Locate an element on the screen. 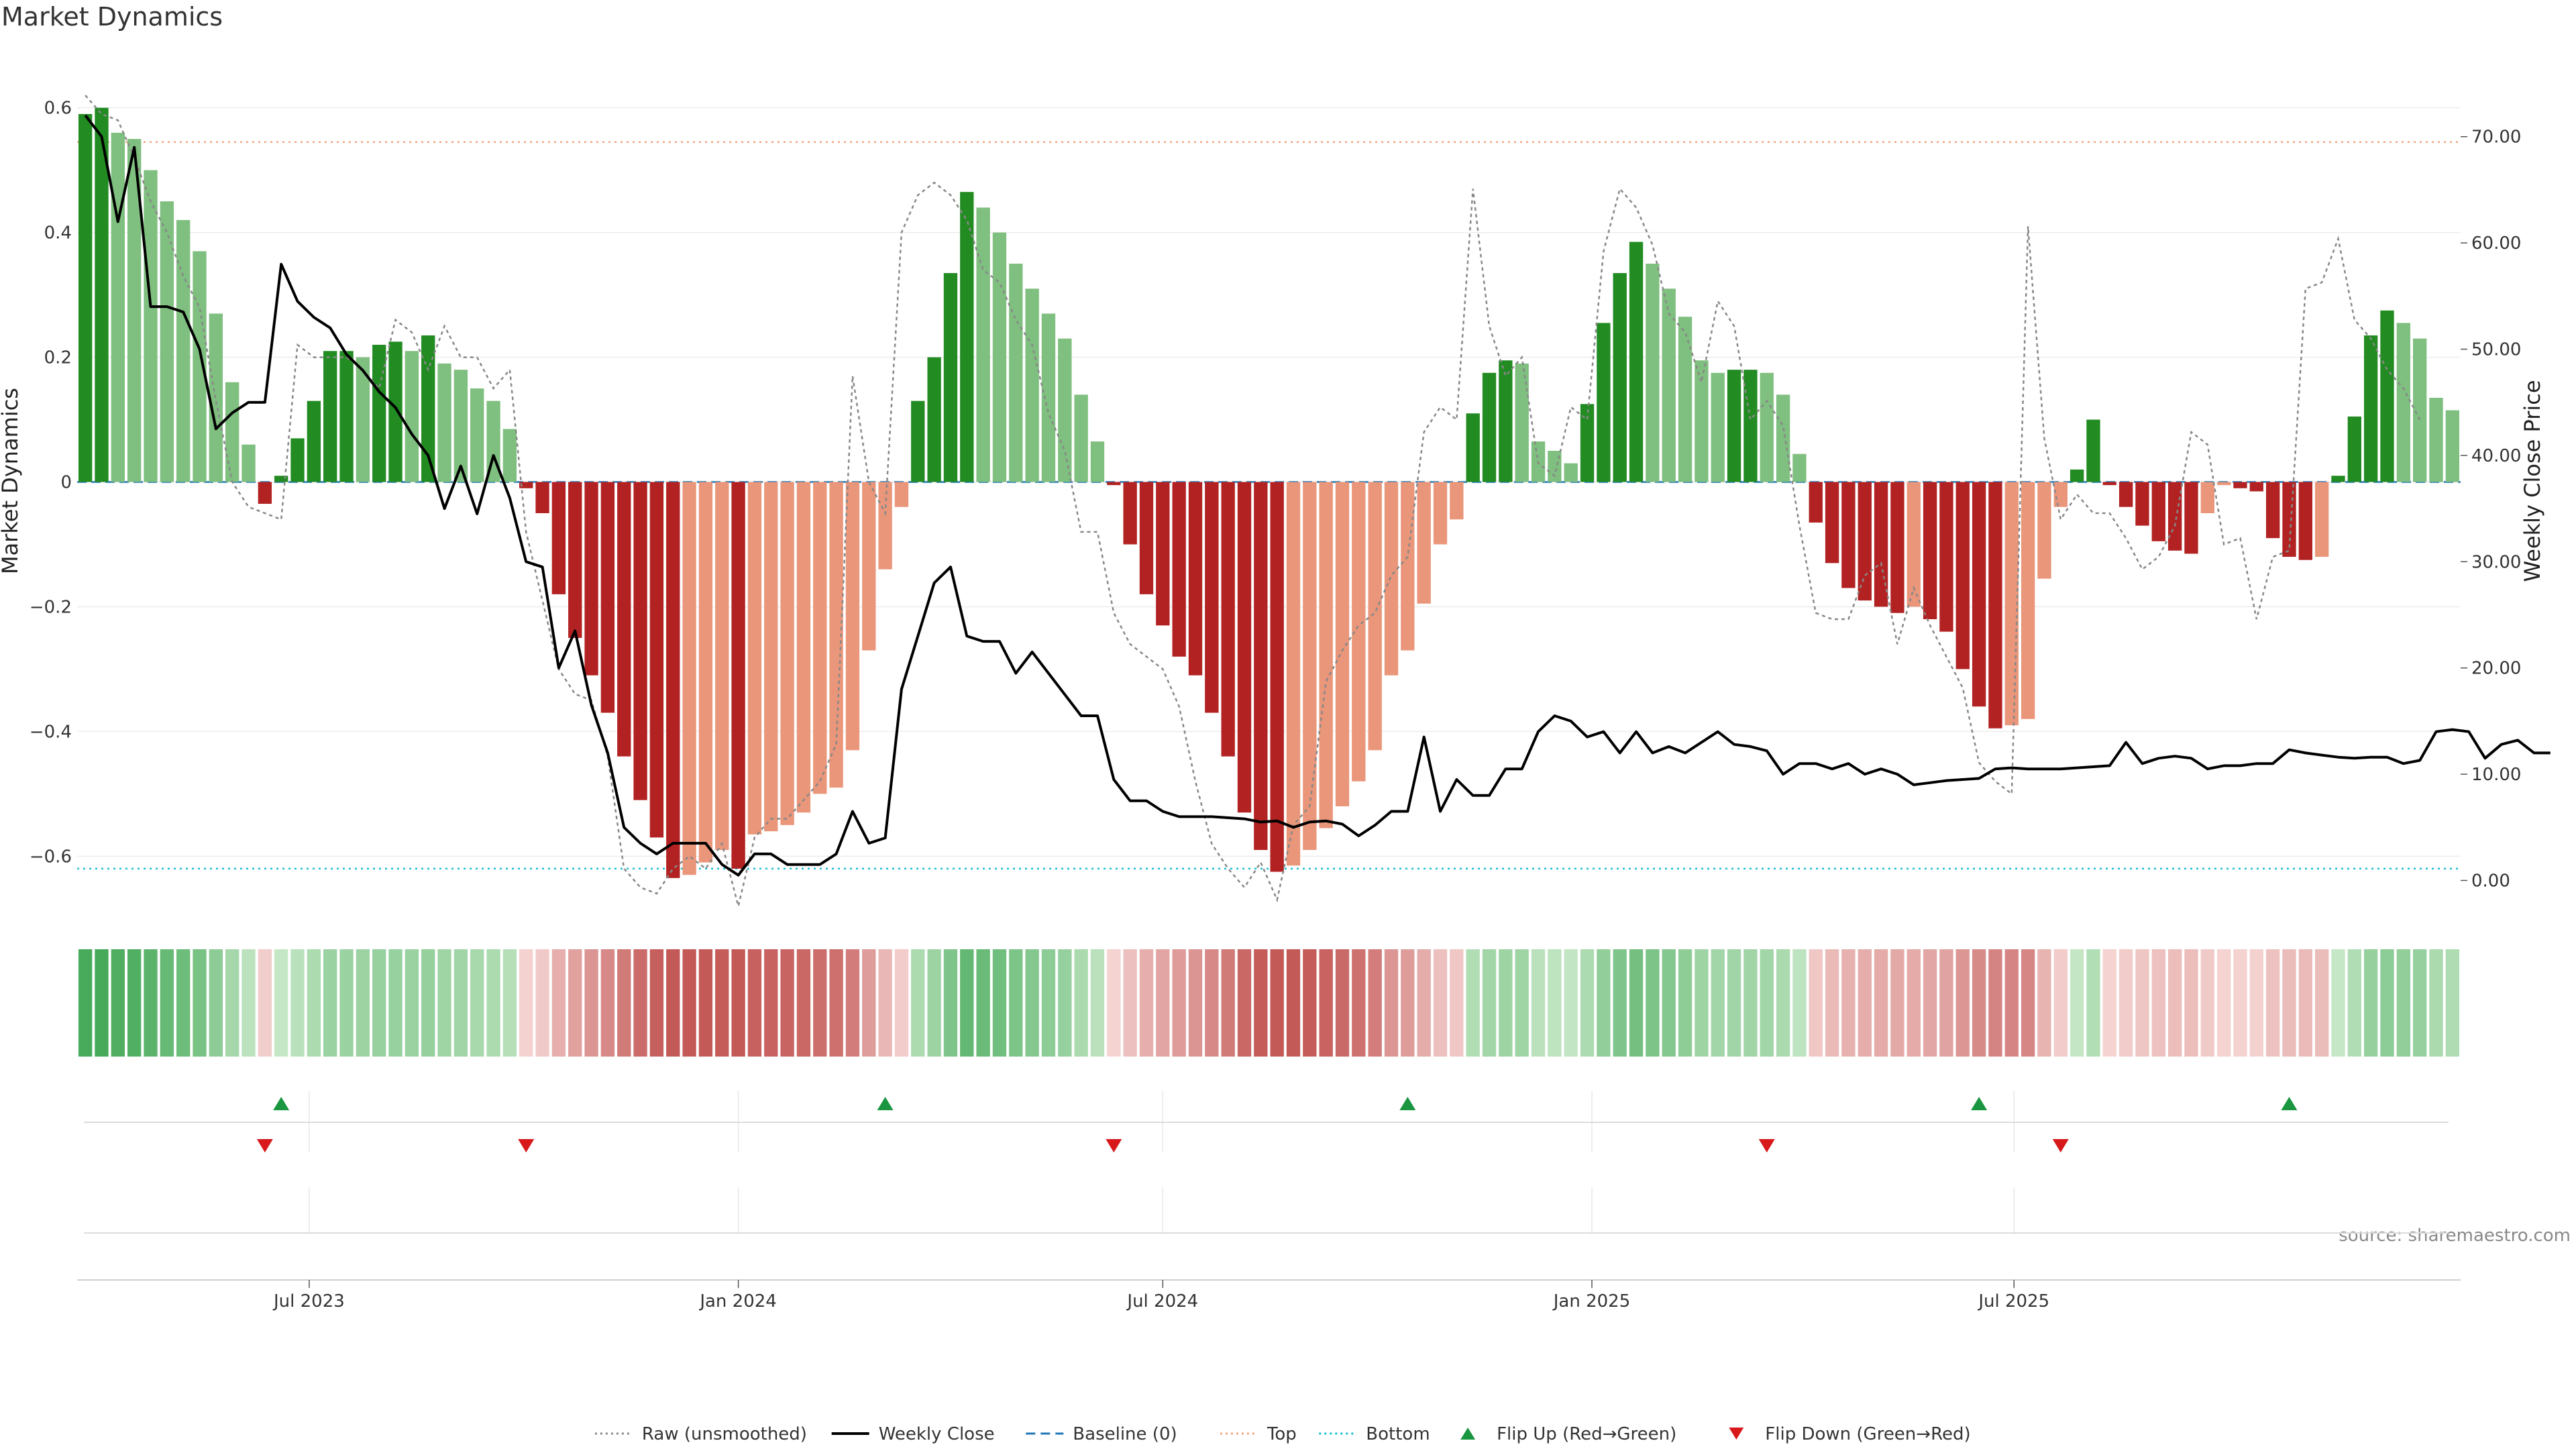 This screenshot has width=2576, height=1449. y2-axis-label: Weekly Close Price is located at coordinates (2532, 481).